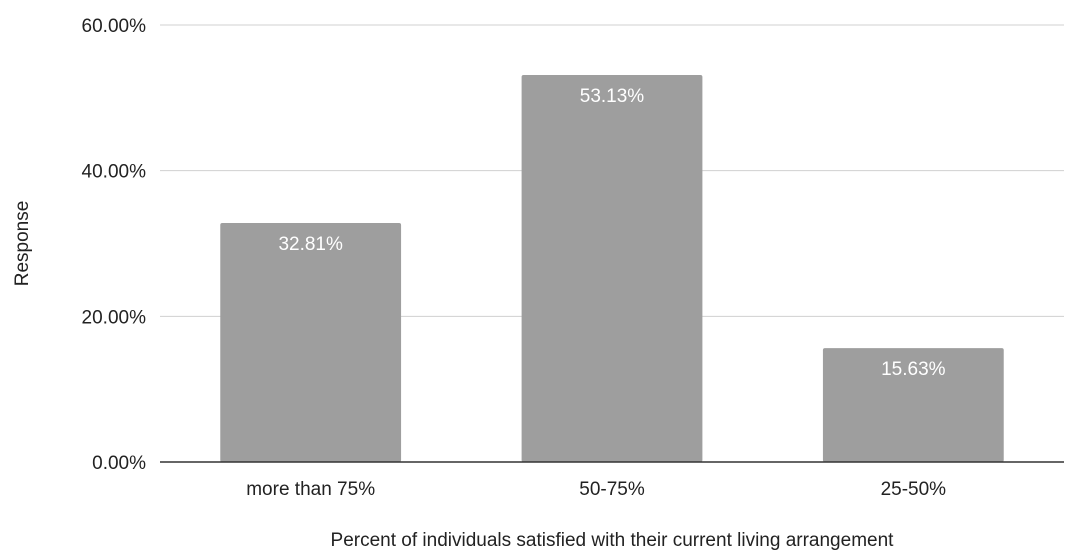  Describe the element at coordinates (119, 463) in the screenshot. I see `y-tick-label: 0.00%` at that location.